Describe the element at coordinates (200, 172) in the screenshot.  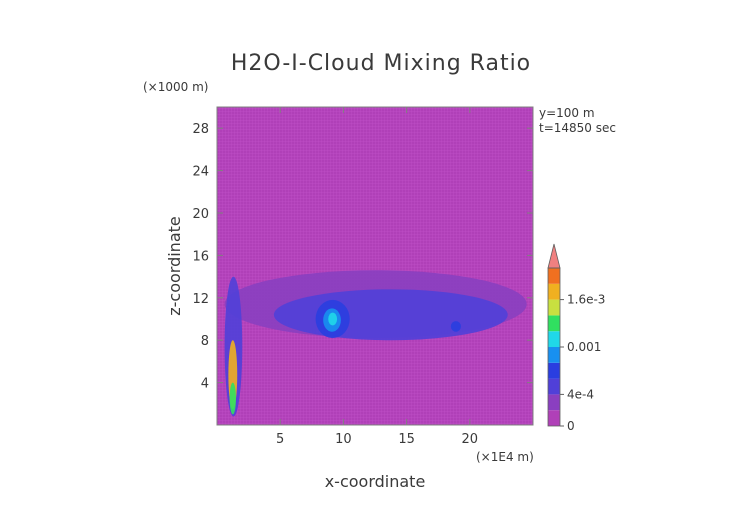
I see `y-tick-label: 24` at that location.